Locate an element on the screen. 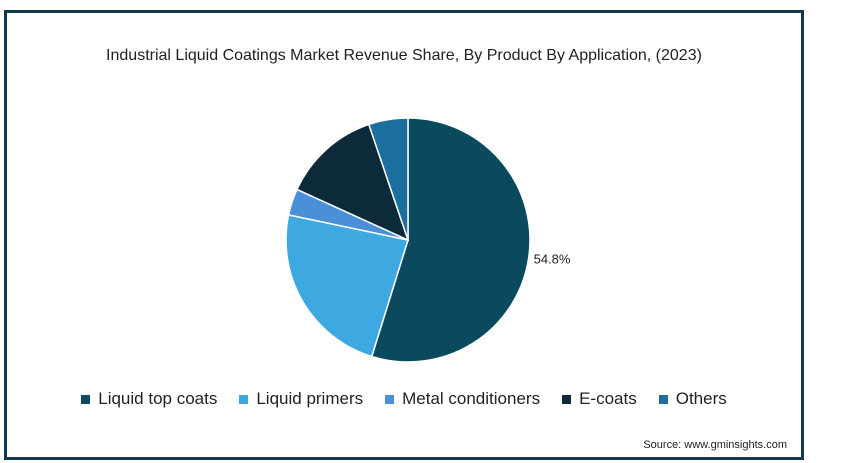 The height and width of the screenshot is (463, 862). legend-item-others: Others is located at coordinates (692, 399).